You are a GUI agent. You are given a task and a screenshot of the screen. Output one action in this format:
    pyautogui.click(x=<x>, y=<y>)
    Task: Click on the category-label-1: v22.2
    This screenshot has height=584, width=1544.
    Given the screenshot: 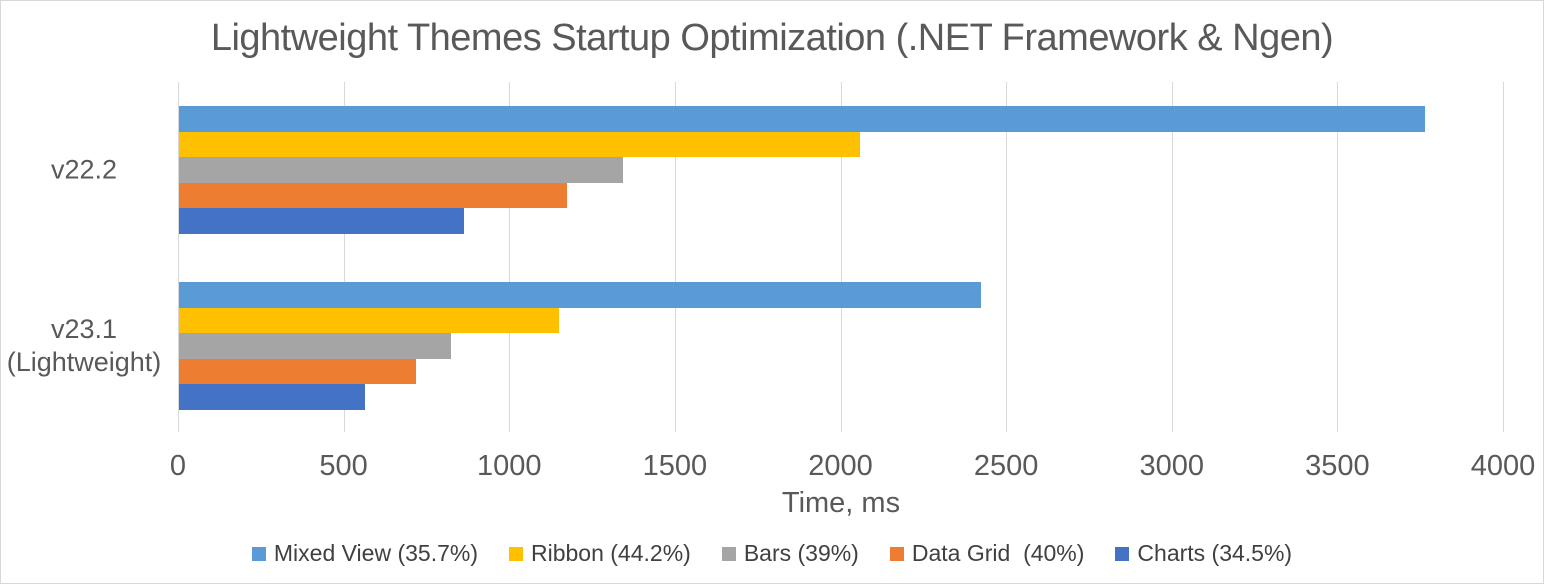 What is the action you would take?
    pyautogui.click(x=84, y=169)
    